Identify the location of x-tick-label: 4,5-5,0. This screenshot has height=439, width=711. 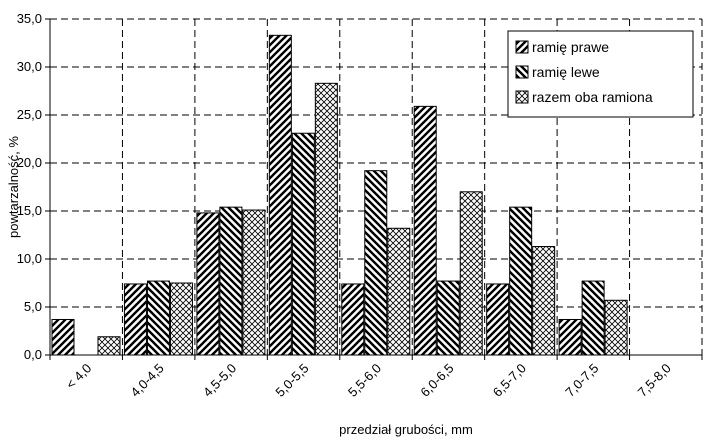
(219, 380).